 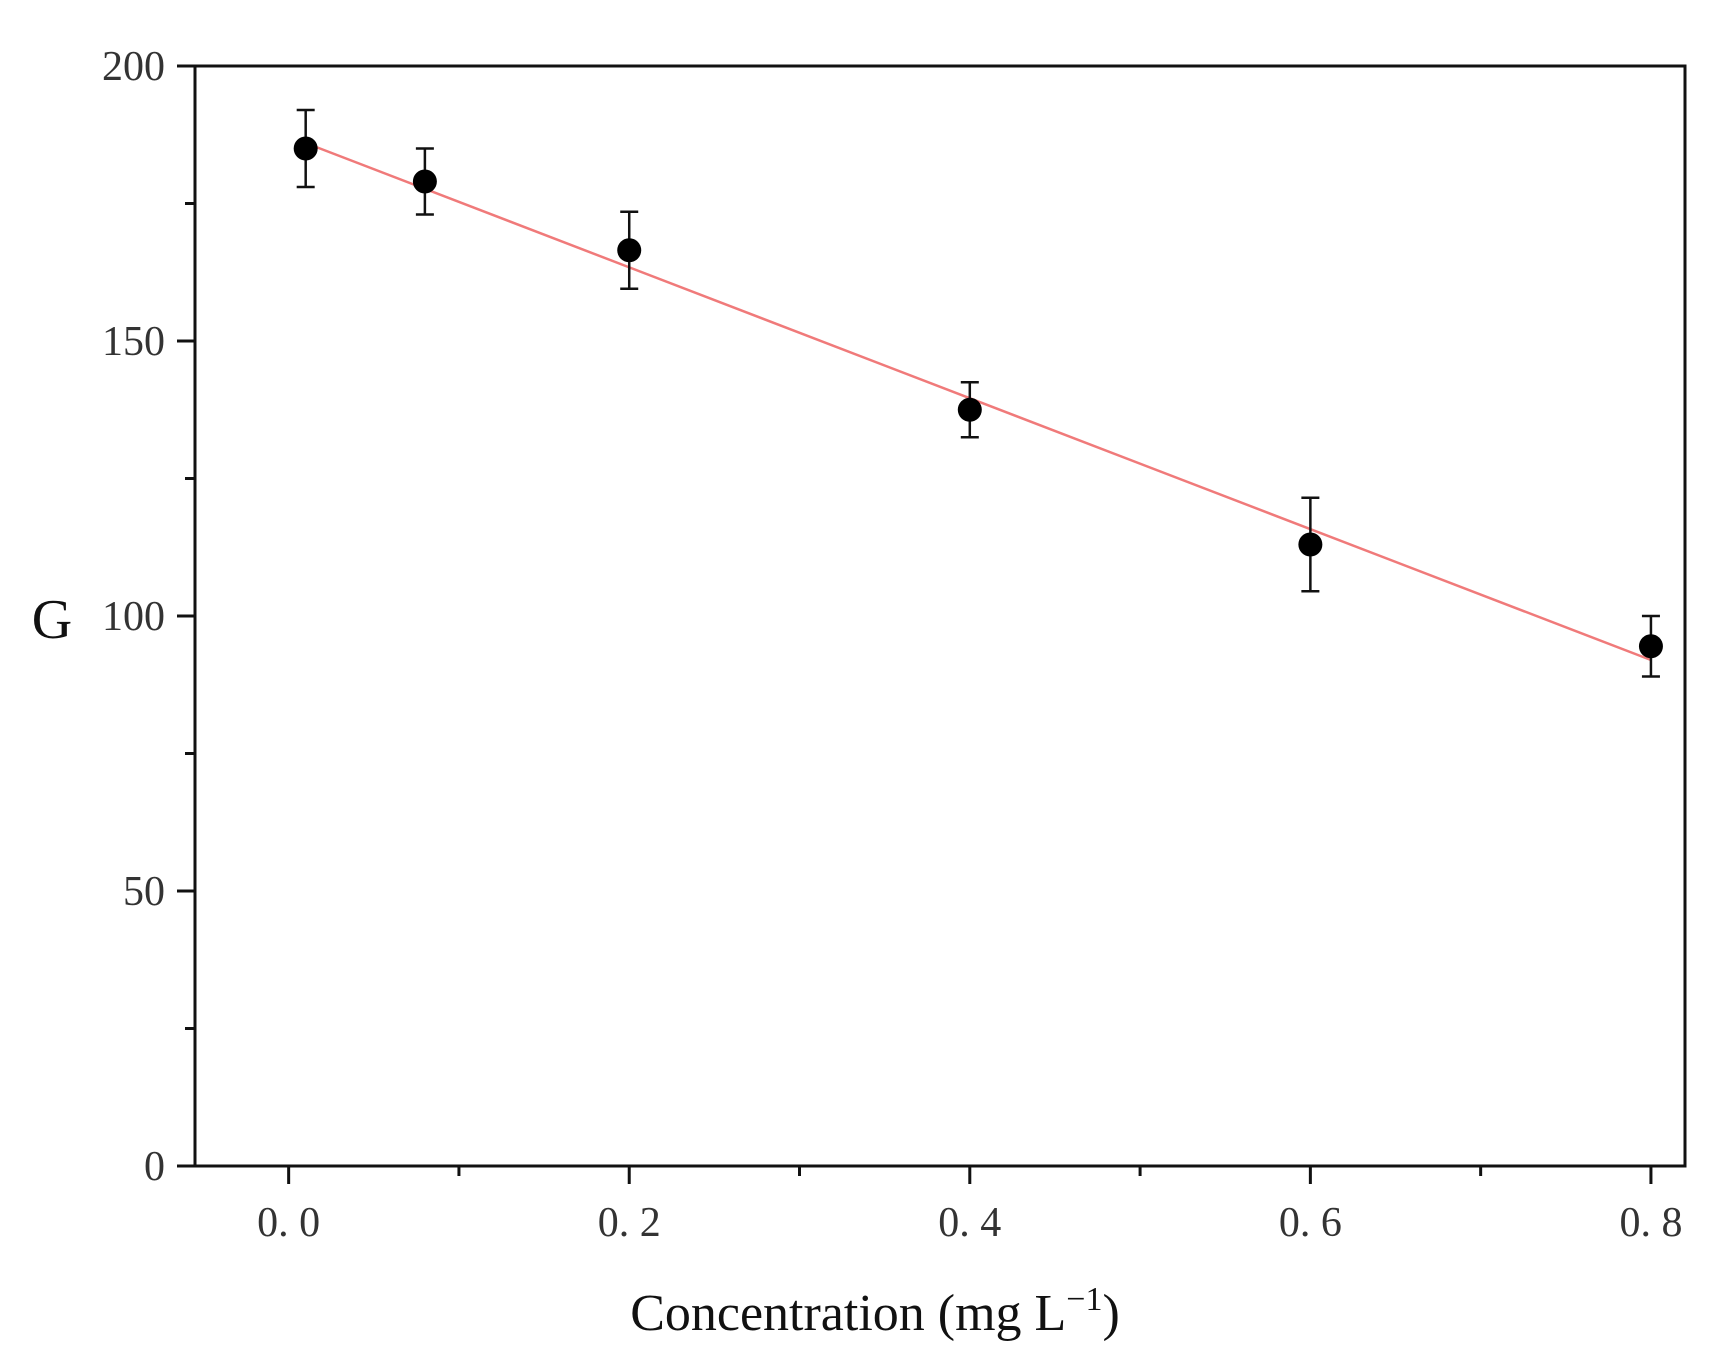 What do you see at coordinates (629, 1223) in the screenshot?
I see `x-tick-label: 0. 2` at bounding box center [629, 1223].